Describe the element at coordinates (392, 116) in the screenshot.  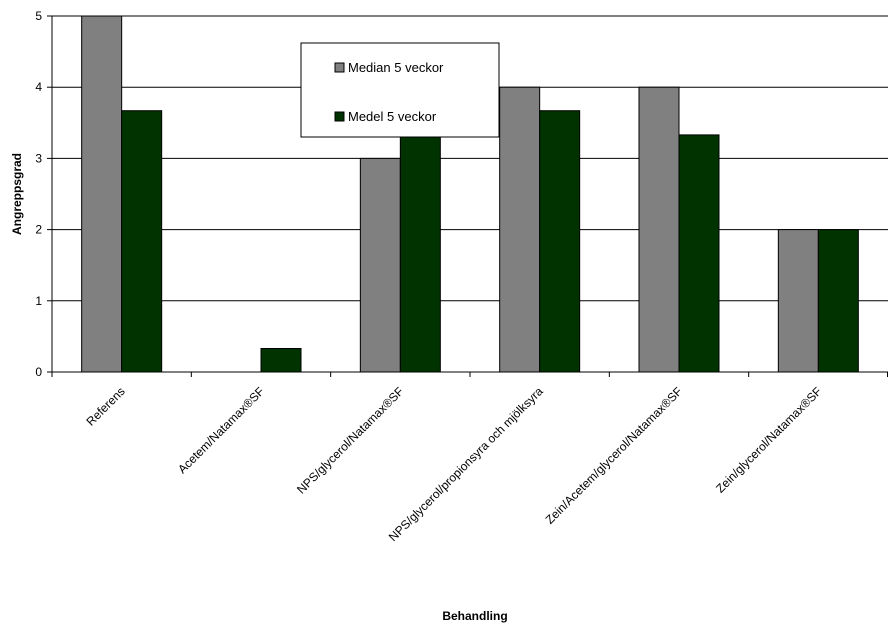
I see `legend-label-medel: Medel 5 veckor` at that location.